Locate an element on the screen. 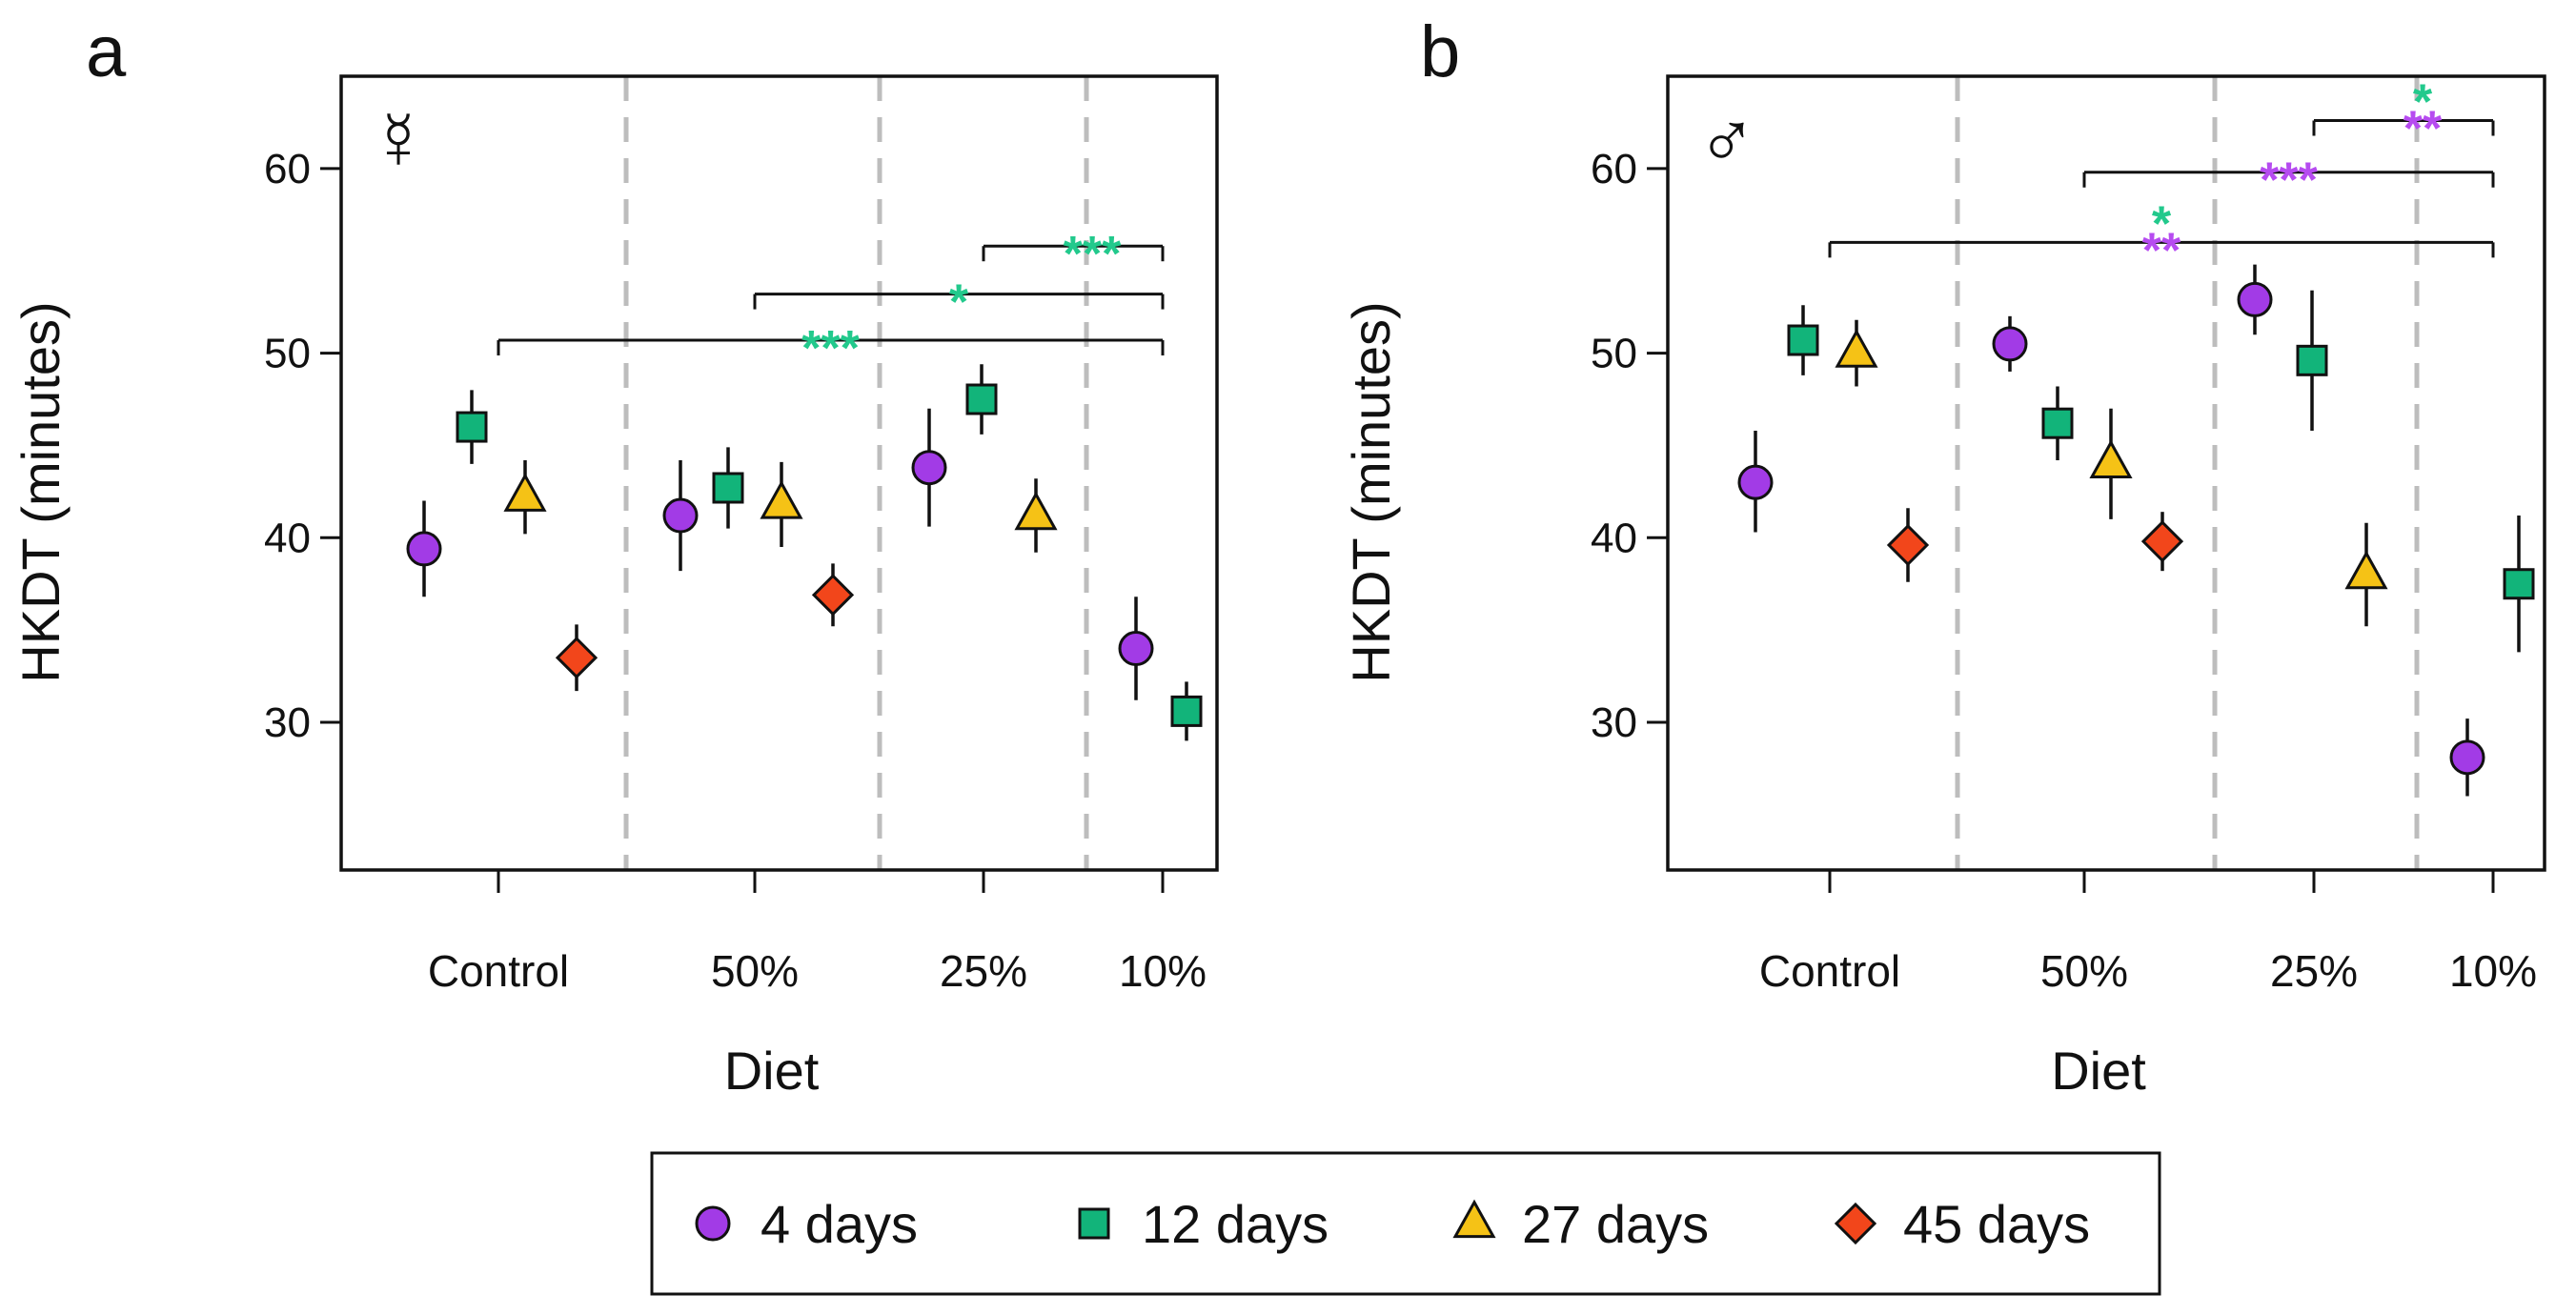 This screenshot has width=2576, height=1315. legend-label: 45 days is located at coordinates (1996, 1224).